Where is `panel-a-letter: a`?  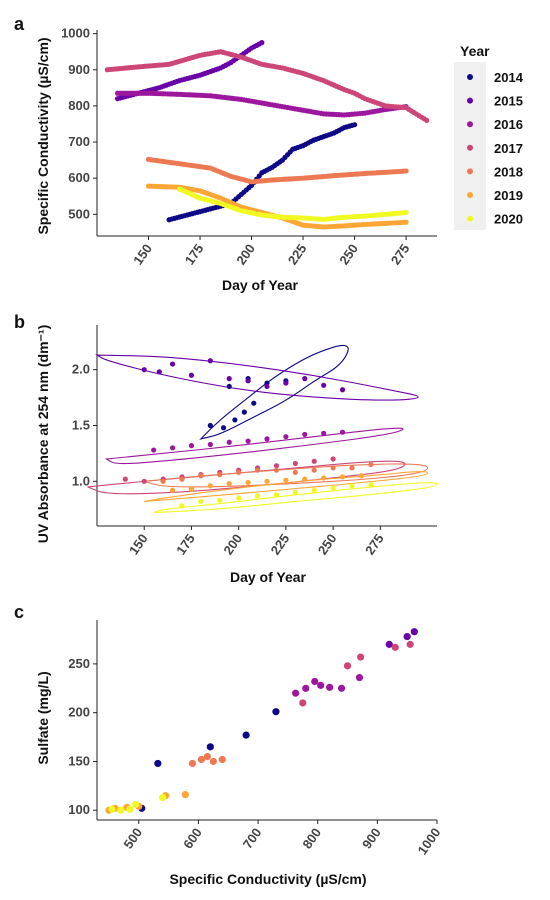 panel-a-letter: a is located at coordinates (19, 24).